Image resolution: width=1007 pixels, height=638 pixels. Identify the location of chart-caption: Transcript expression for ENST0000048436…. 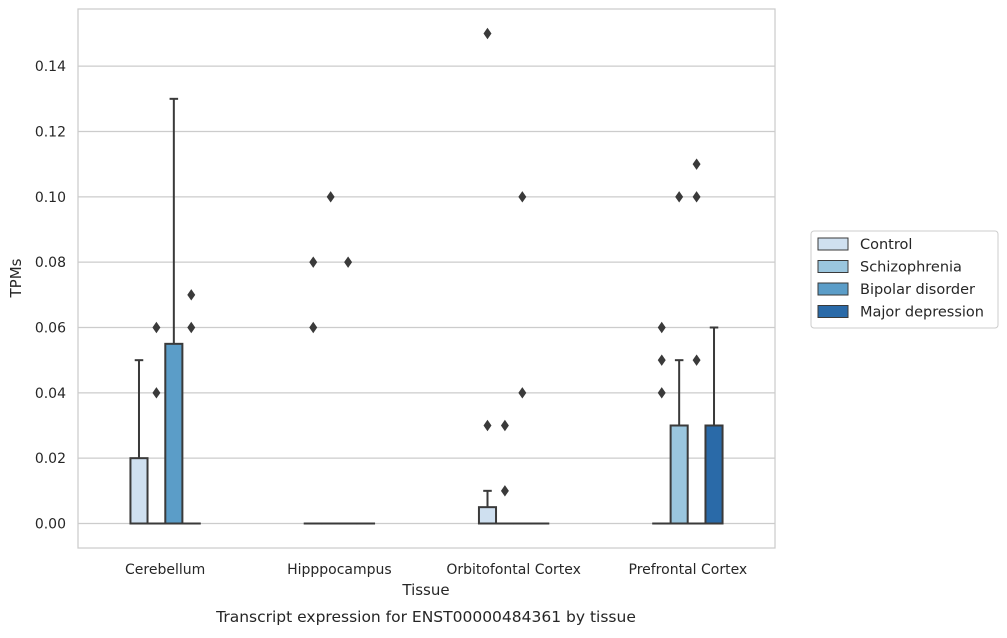
(425, 617).